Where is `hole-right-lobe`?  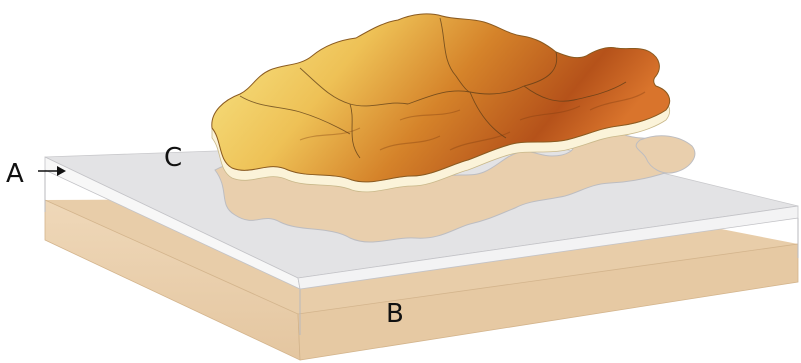
hole-right-lobe is located at coordinates (665, 154).